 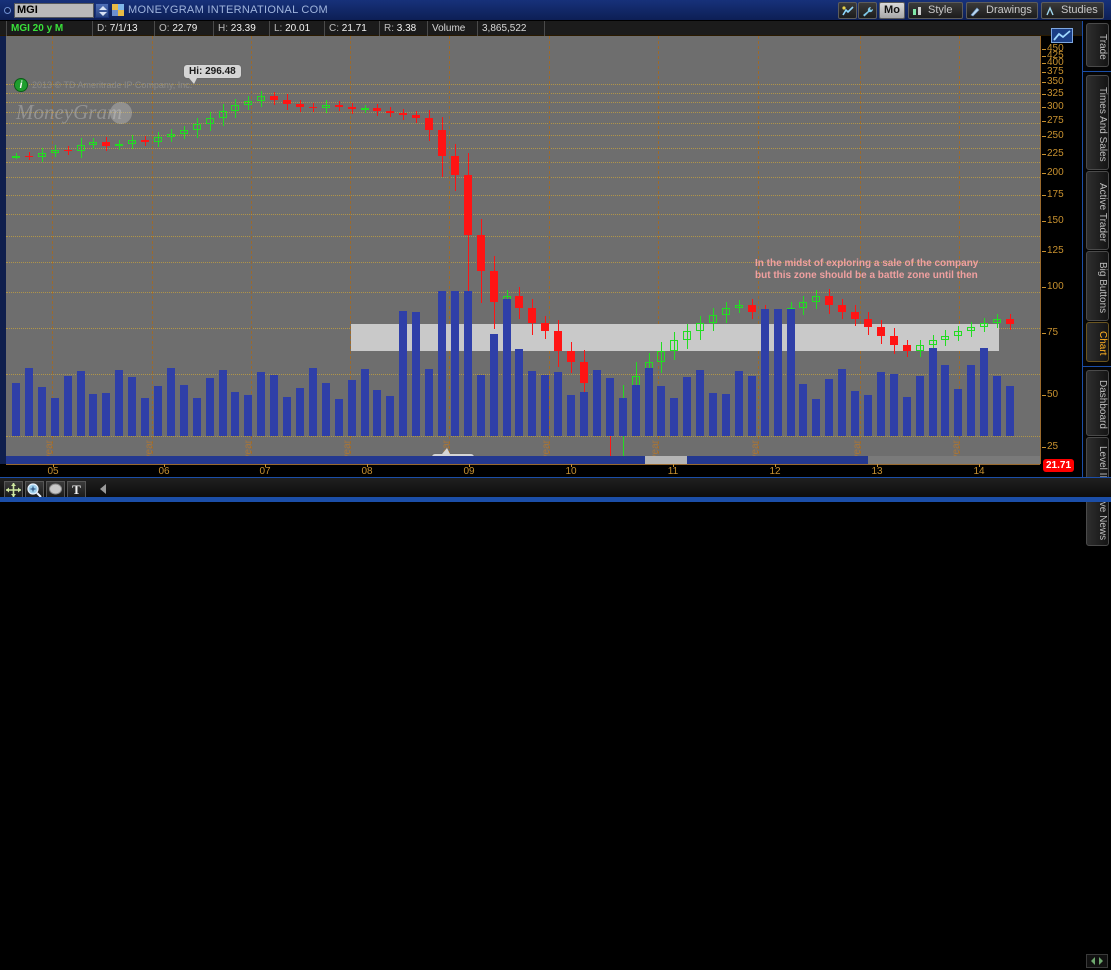 I want to click on status-dot, so click(x=7, y=10).